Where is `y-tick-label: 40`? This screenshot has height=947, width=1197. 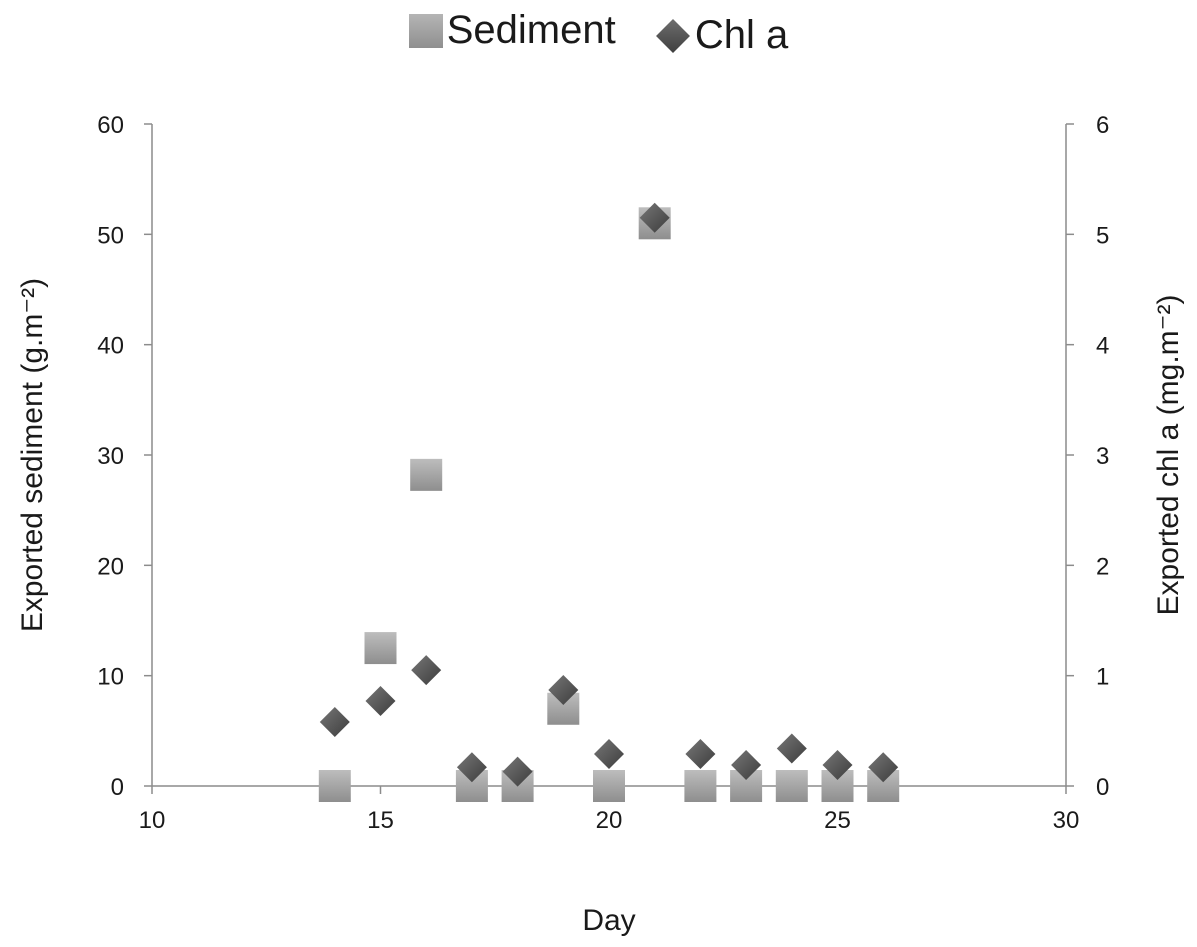 y-tick-label: 40 is located at coordinates (110, 346).